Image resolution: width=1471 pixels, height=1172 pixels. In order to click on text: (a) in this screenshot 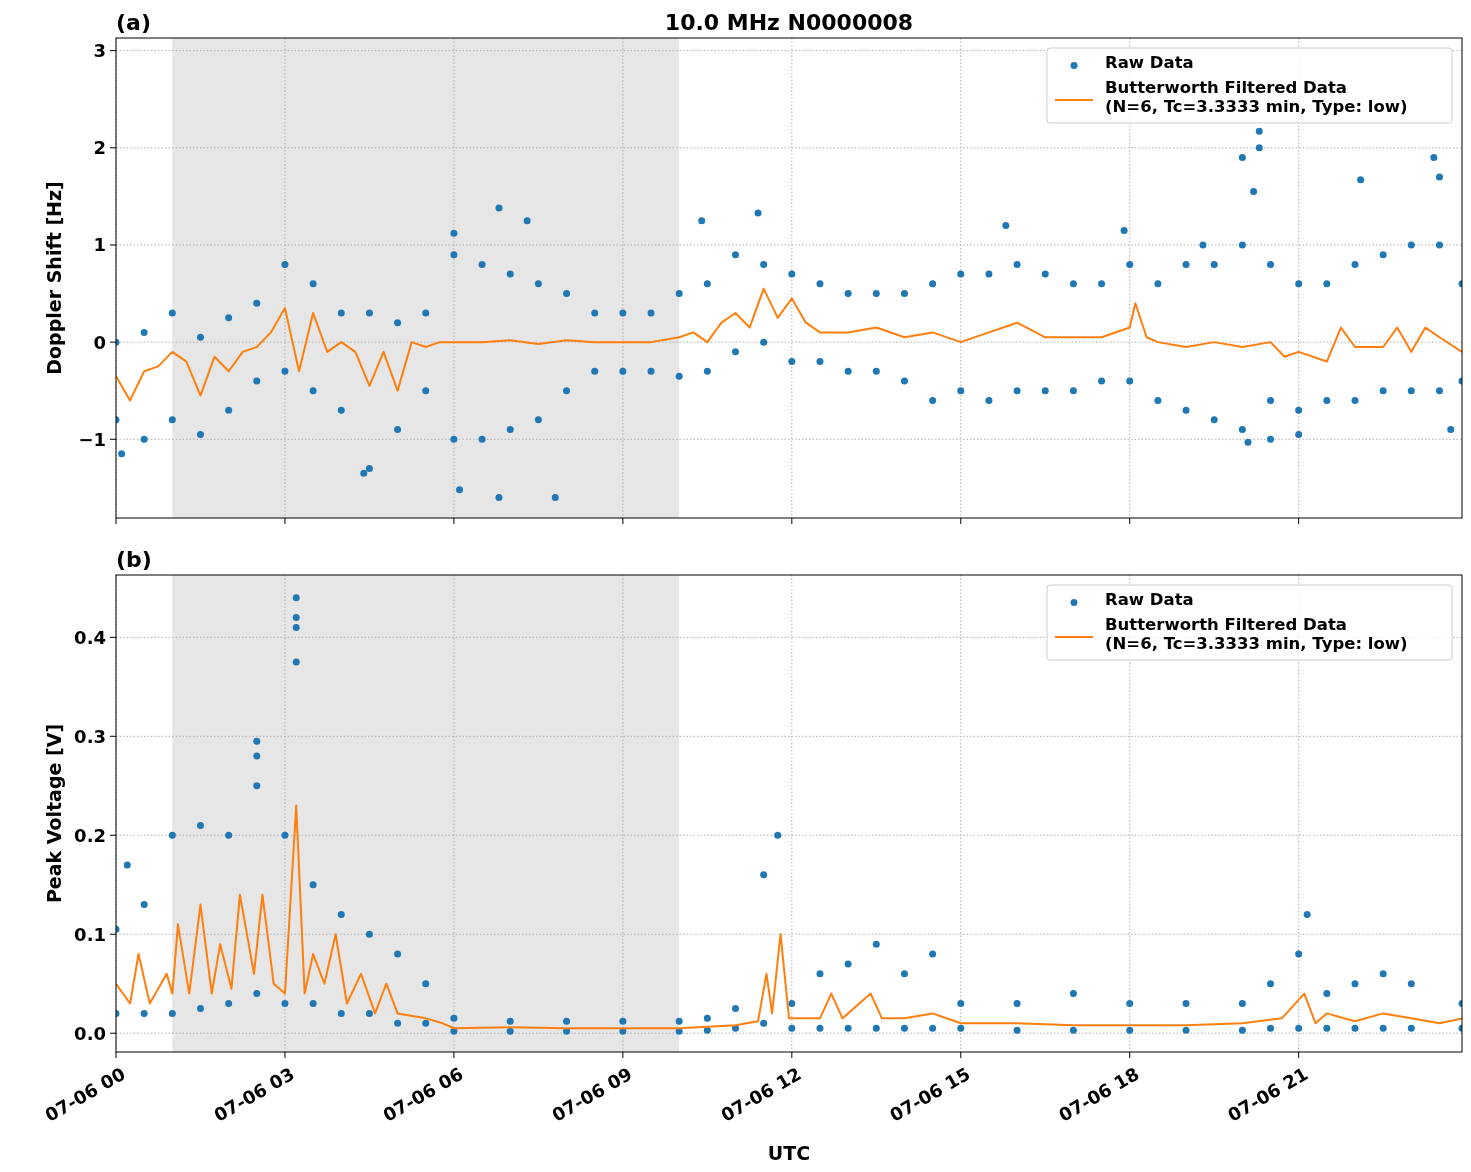, I will do `click(133, 22)`.